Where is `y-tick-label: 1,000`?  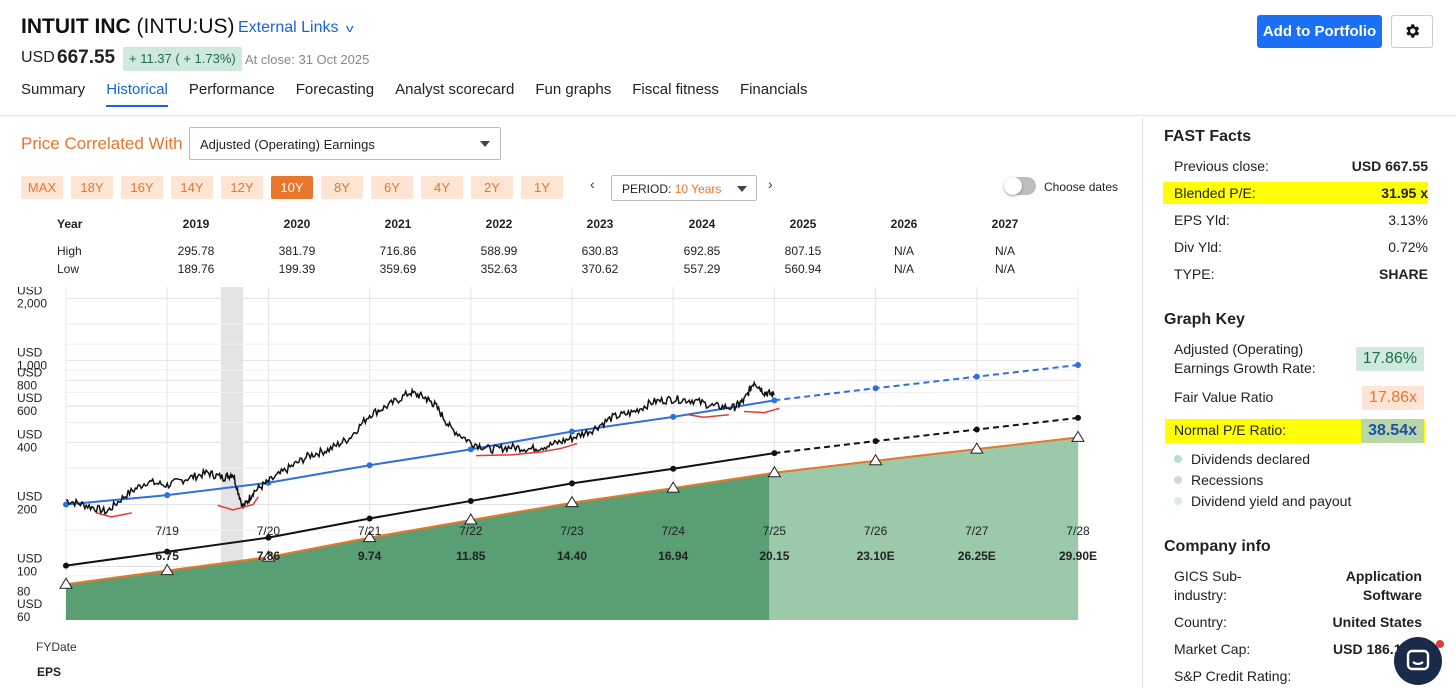 y-tick-label: 1,000 is located at coordinates (32, 365).